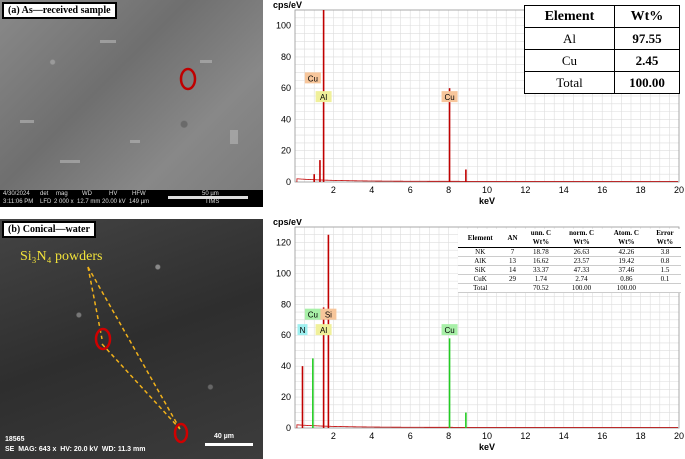 This screenshot has height=459, width=685. Describe the element at coordinates (512, 238) in the screenshot. I see `table-b-header: AN` at that location.